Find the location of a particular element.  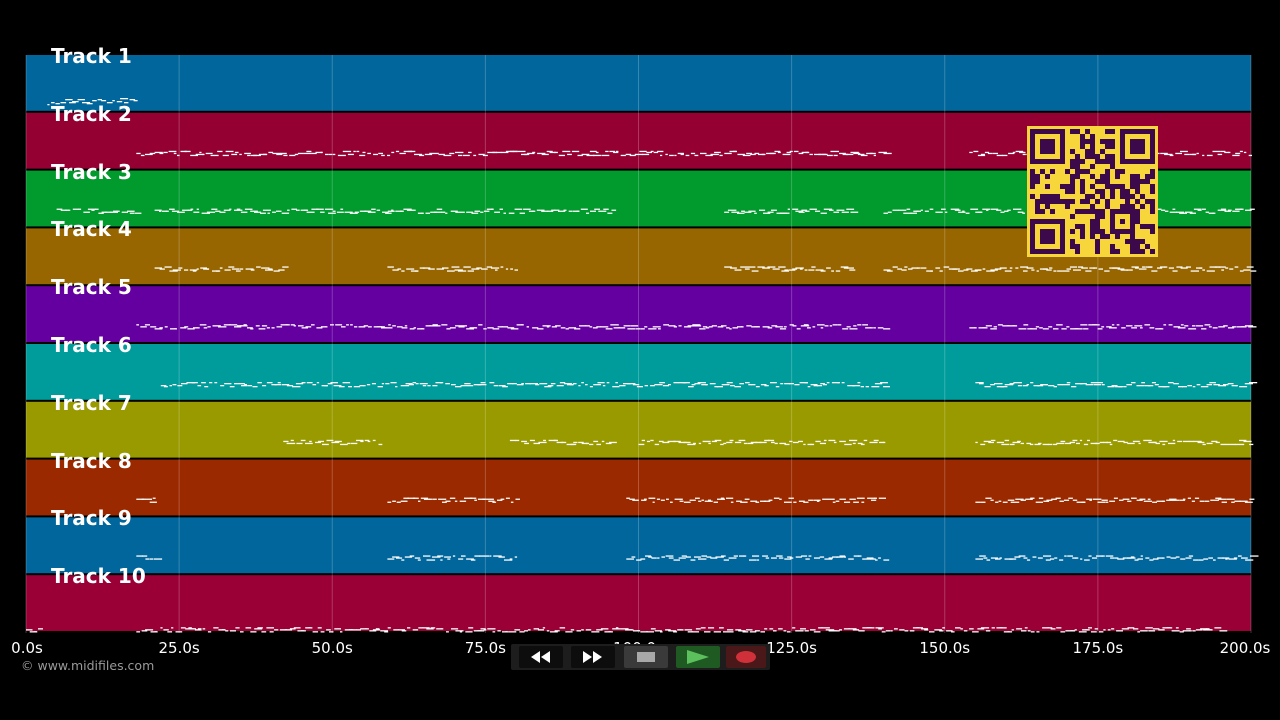

track-label: Track 3 is located at coordinates (91, 171).